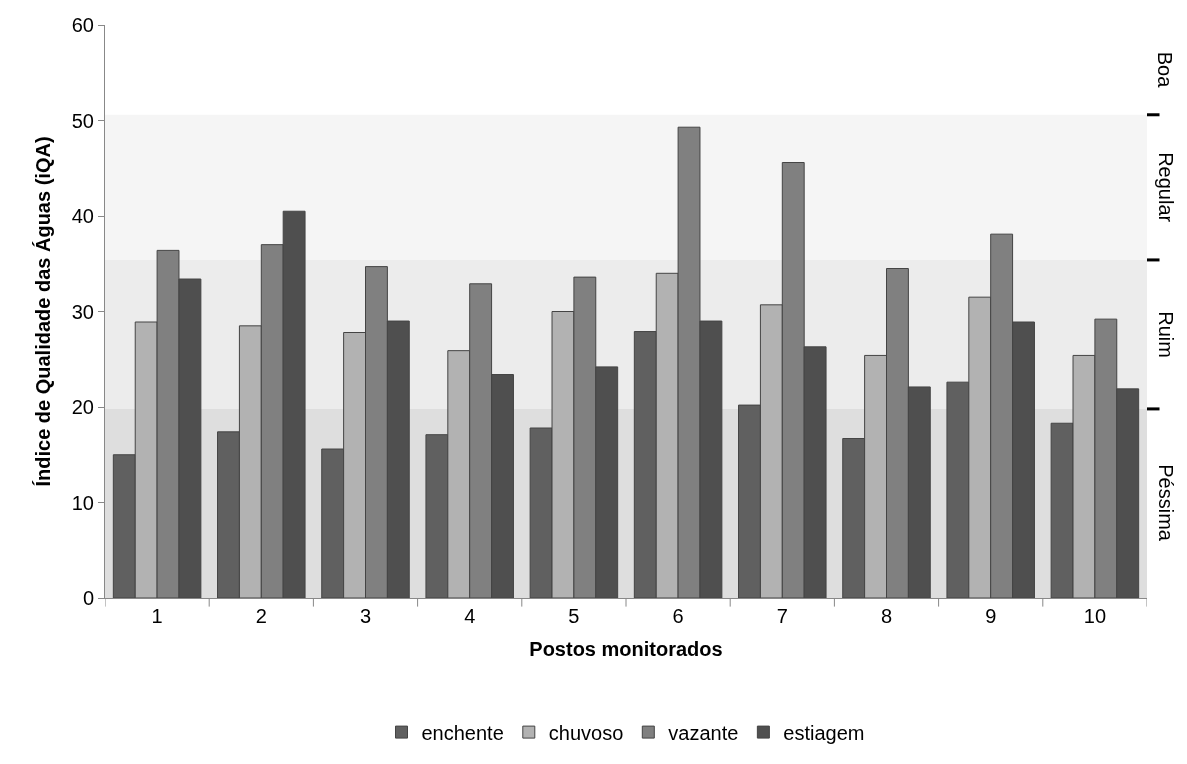 The height and width of the screenshot is (764, 1187). I want to click on x-tick-label: 6, so click(678, 616).